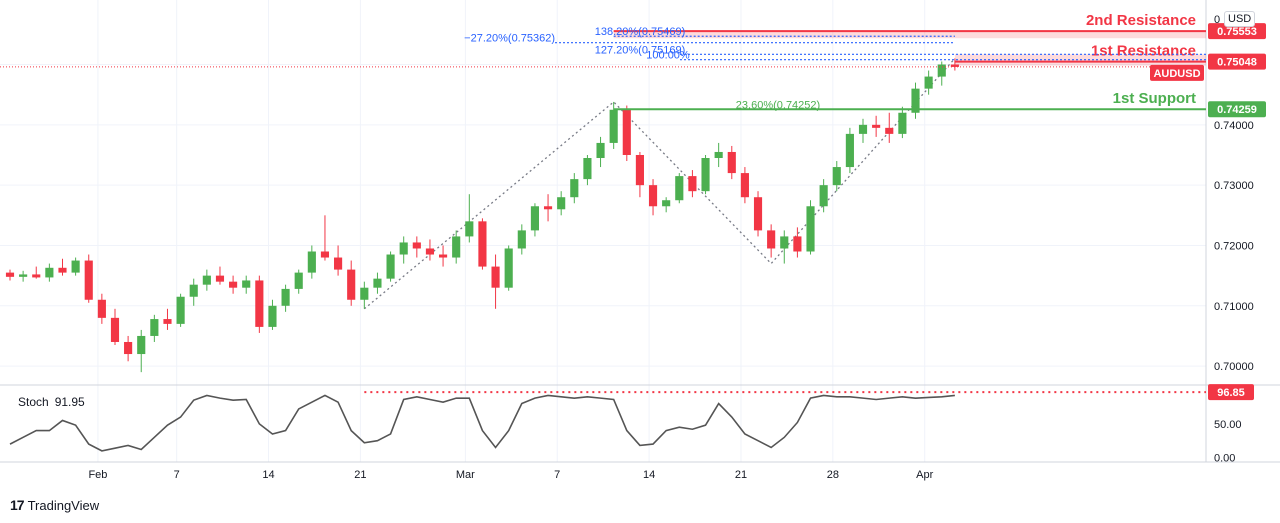  Describe the element at coordinates (509, 39) in the screenshot. I see `fib-label: −27.20%(0.75362)` at that location.